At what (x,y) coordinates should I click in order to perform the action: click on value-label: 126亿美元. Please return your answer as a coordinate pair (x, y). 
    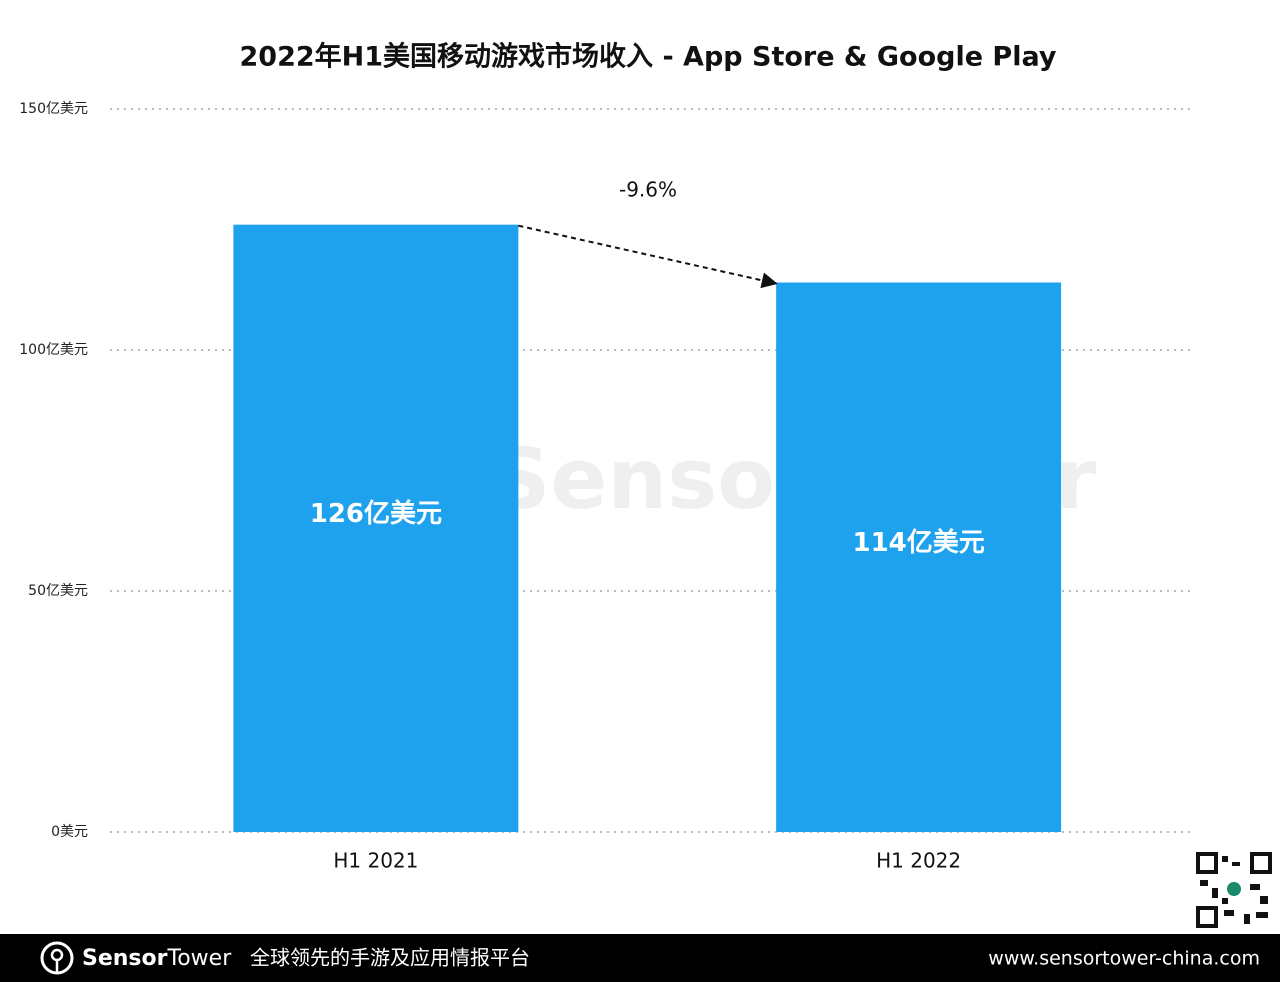
    Looking at the image, I should click on (376, 513).